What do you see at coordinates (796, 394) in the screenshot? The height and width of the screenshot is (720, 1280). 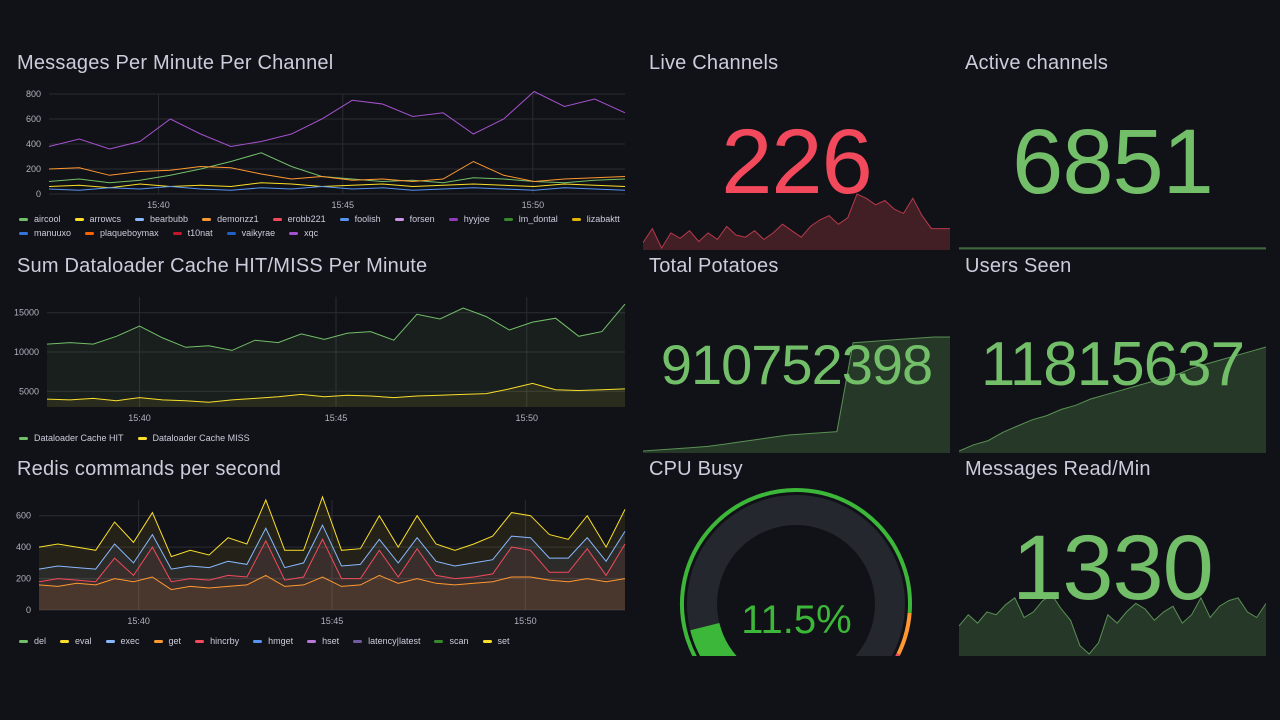 I see `sparkline-line` at bounding box center [796, 394].